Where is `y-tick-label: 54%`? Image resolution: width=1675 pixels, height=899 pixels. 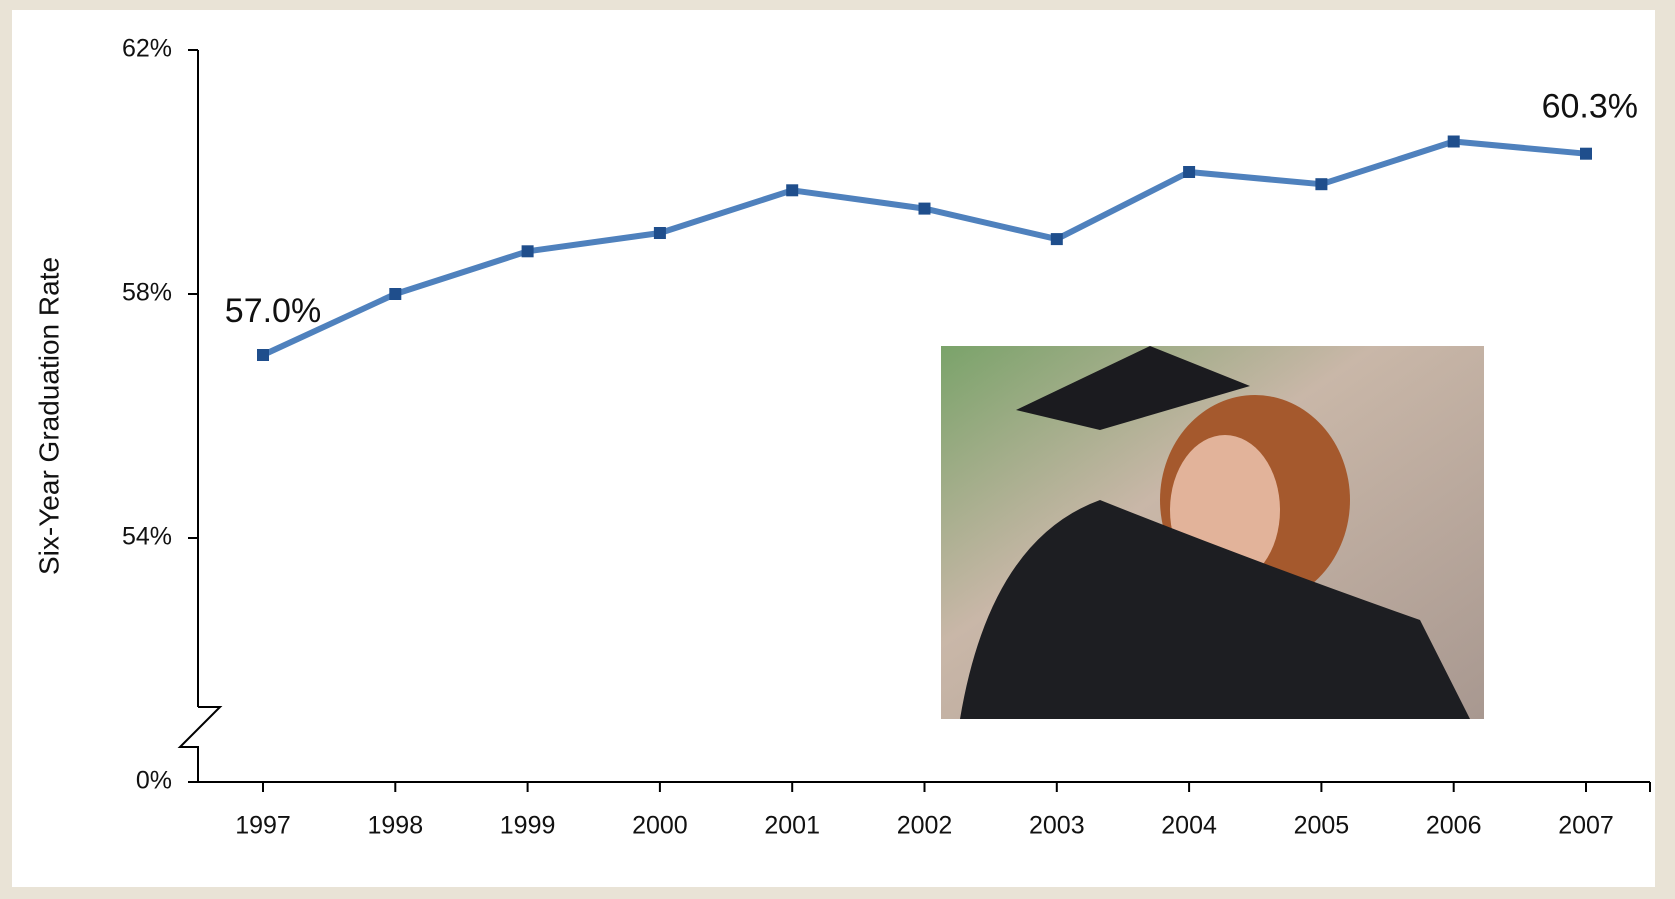 y-tick-label: 54% is located at coordinates (147, 537).